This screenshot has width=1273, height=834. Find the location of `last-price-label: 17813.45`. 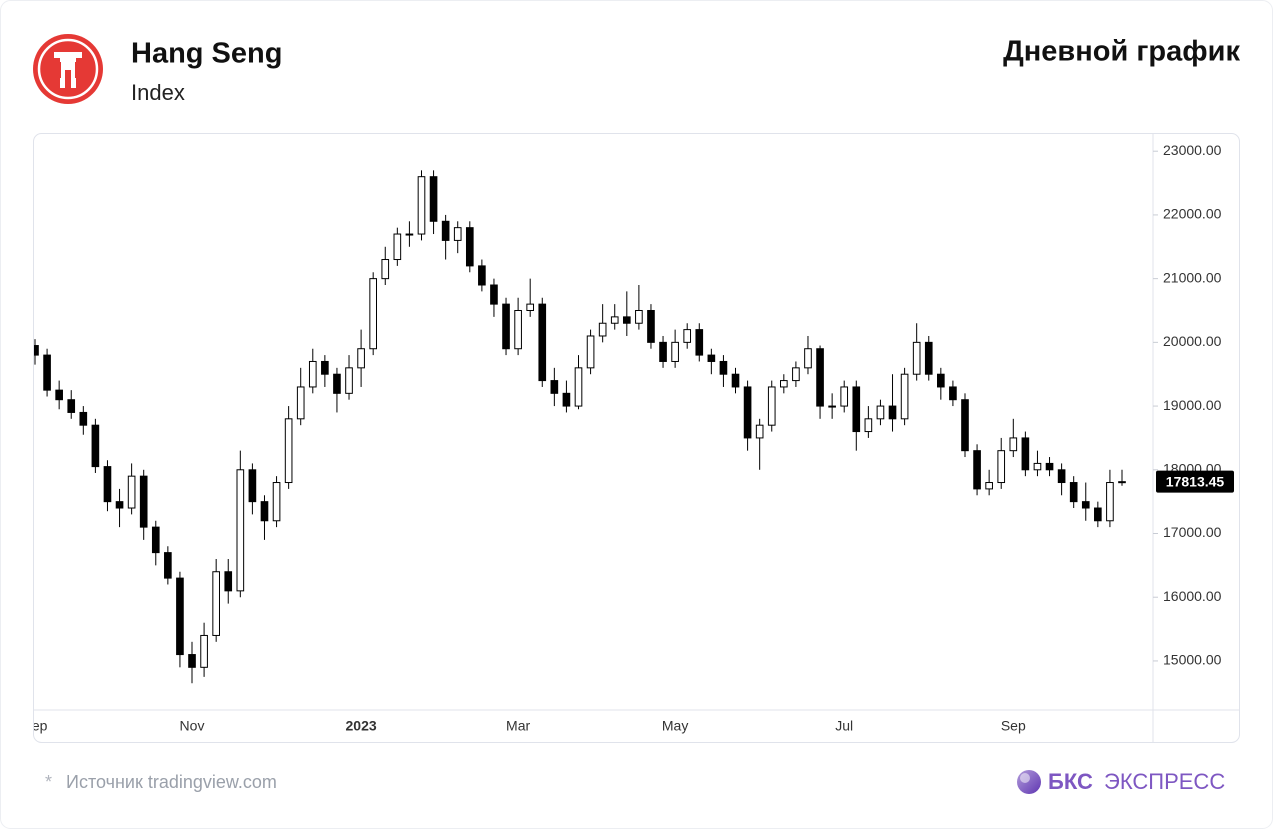

last-price-label: 17813.45 is located at coordinates (1195, 481).